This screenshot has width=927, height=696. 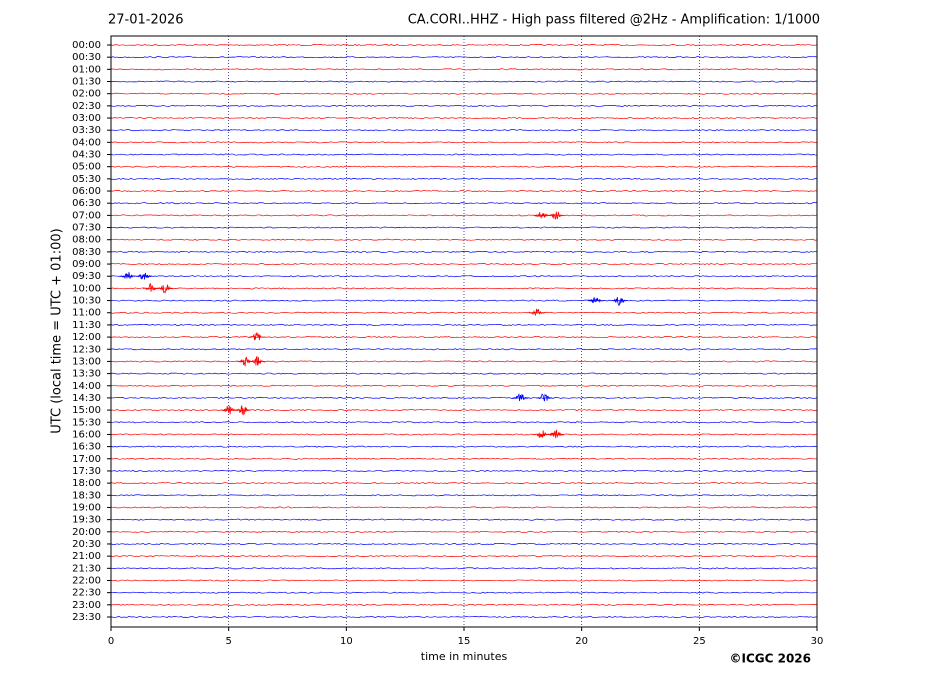 I want to click on y-tick-label: 03:00, so click(x=86, y=118).